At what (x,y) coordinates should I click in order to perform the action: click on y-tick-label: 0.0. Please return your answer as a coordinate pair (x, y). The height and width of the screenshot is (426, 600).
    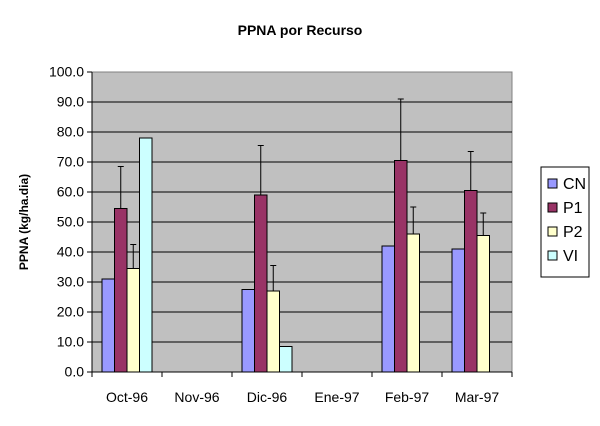
    Looking at the image, I should click on (75, 372).